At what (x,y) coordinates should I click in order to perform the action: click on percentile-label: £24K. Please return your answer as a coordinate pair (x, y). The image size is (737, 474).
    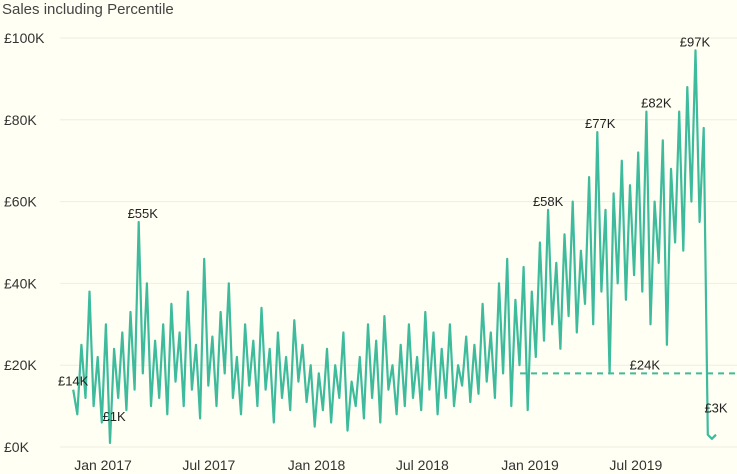
    Looking at the image, I should click on (645, 364).